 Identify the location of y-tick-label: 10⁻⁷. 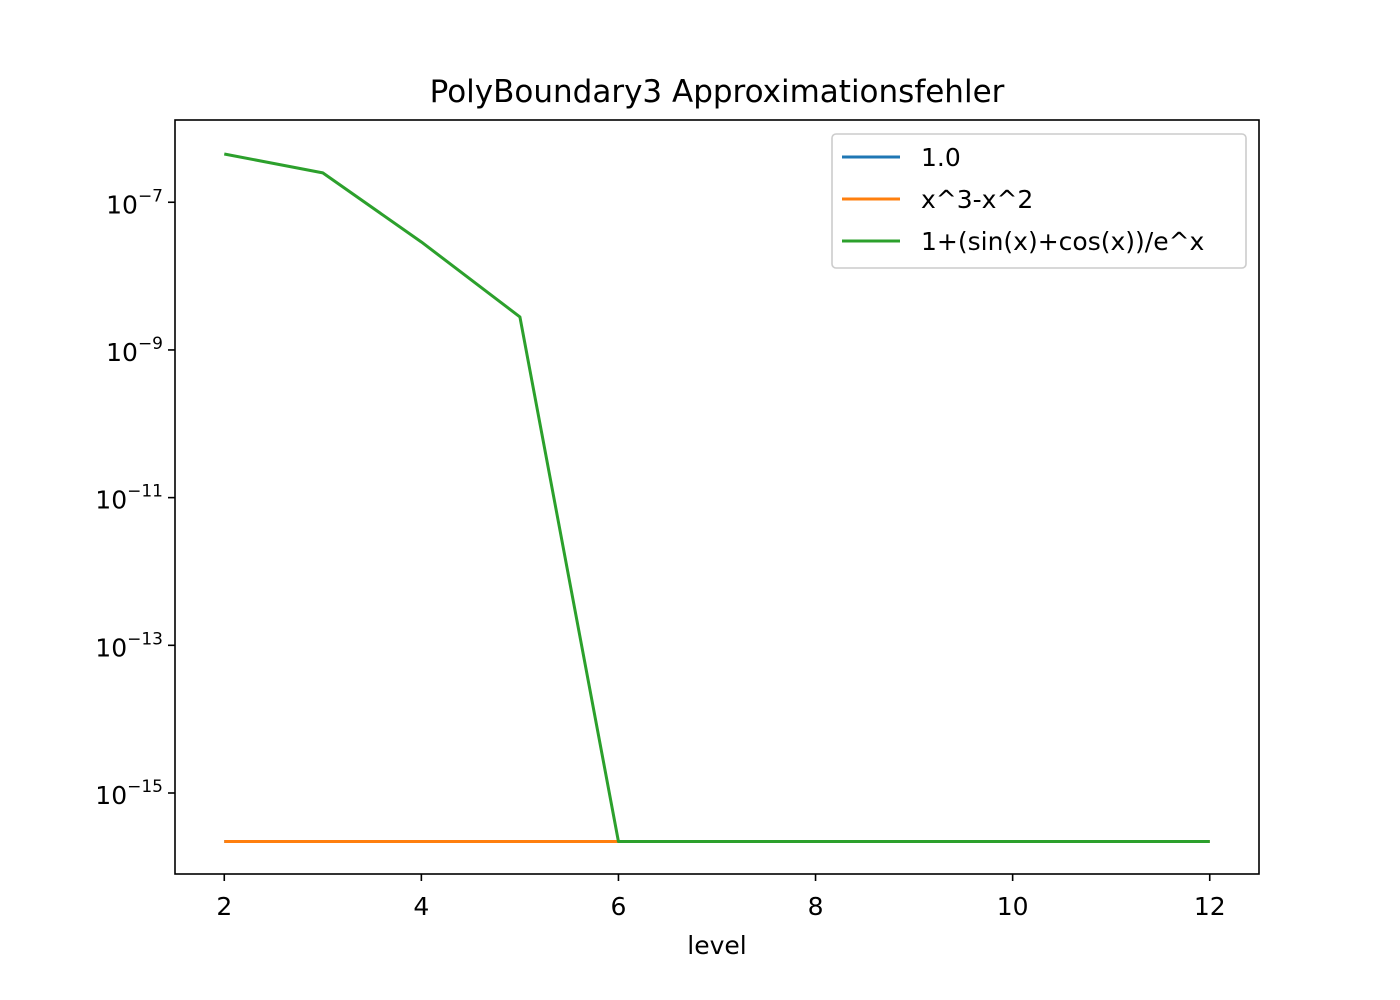
(134, 202).